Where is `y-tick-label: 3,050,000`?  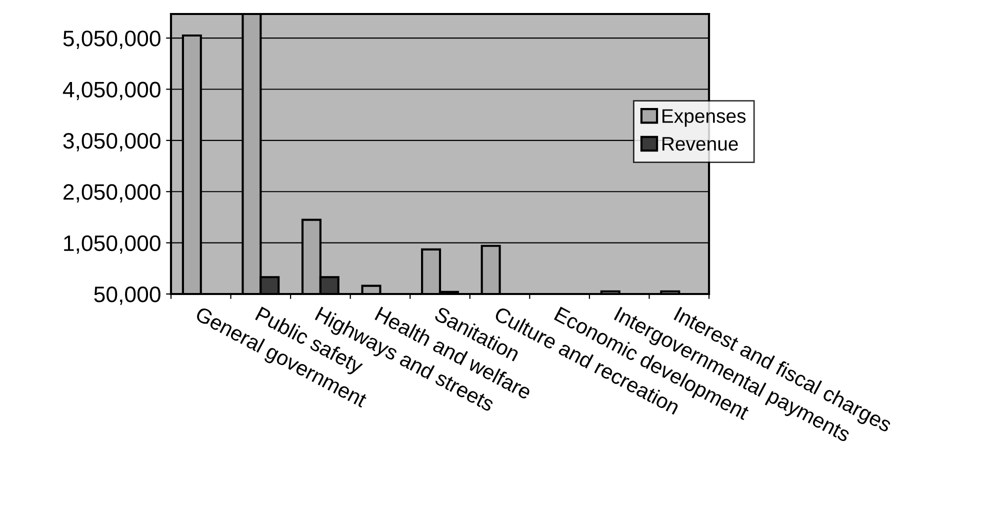 y-tick-label: 3,050,000 is located at coordinates (111, 142).